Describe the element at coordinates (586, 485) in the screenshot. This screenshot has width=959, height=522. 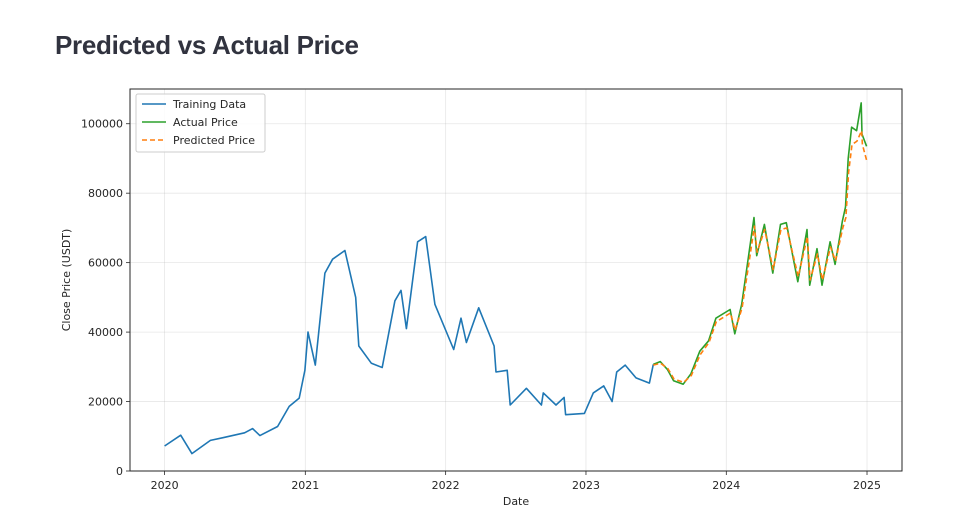
I see `x-tick-label: 2023` at that location.